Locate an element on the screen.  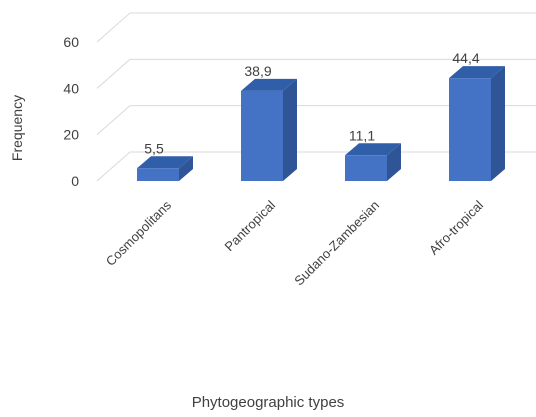
bar-cosmopolitans is located at coordinates (165, 168).